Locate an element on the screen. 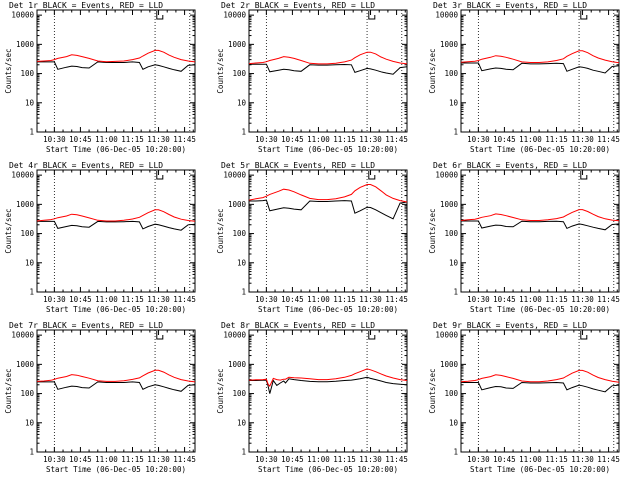 The height and width of the screenshot is (480, 640). panel-4-xtick-label: 11:00 is located at coordinates (106, 299).